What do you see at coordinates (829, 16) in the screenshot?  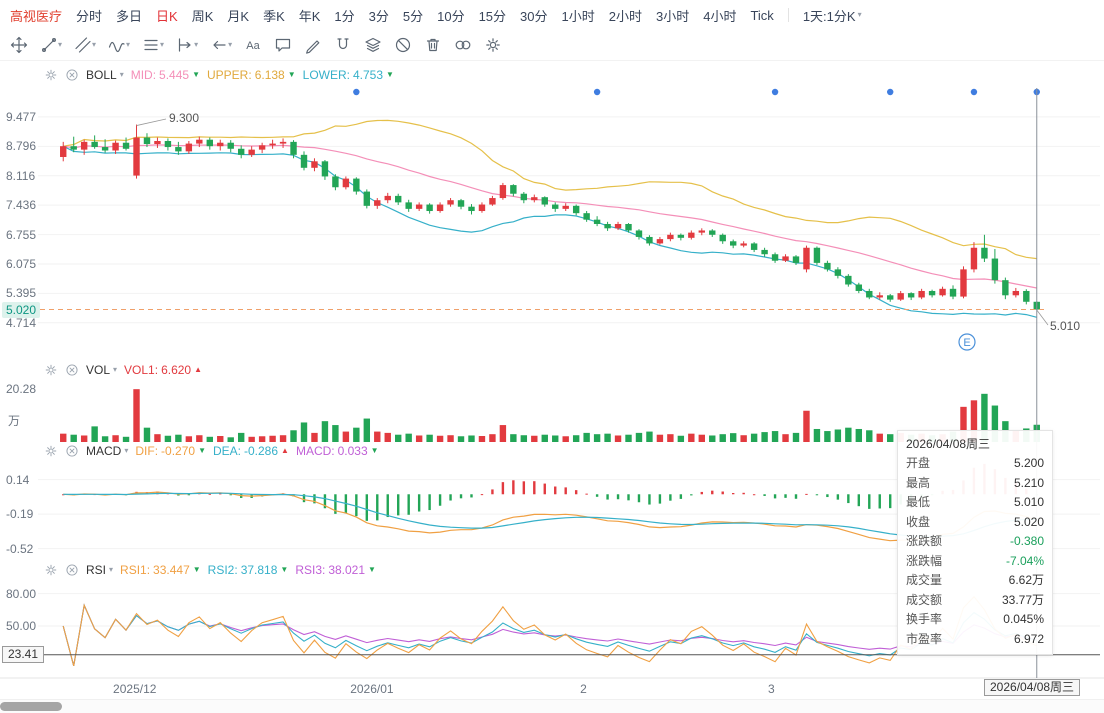 I see `interval-dropdown-label: 1天:1分K` at bounding box center [829, 16].